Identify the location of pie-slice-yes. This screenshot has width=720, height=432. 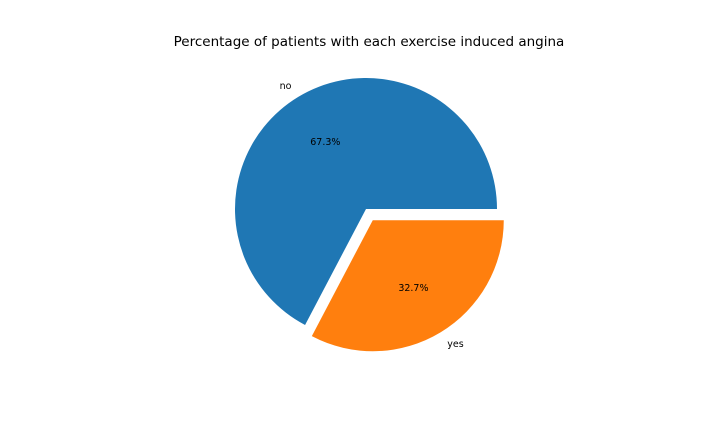
(407, 286).